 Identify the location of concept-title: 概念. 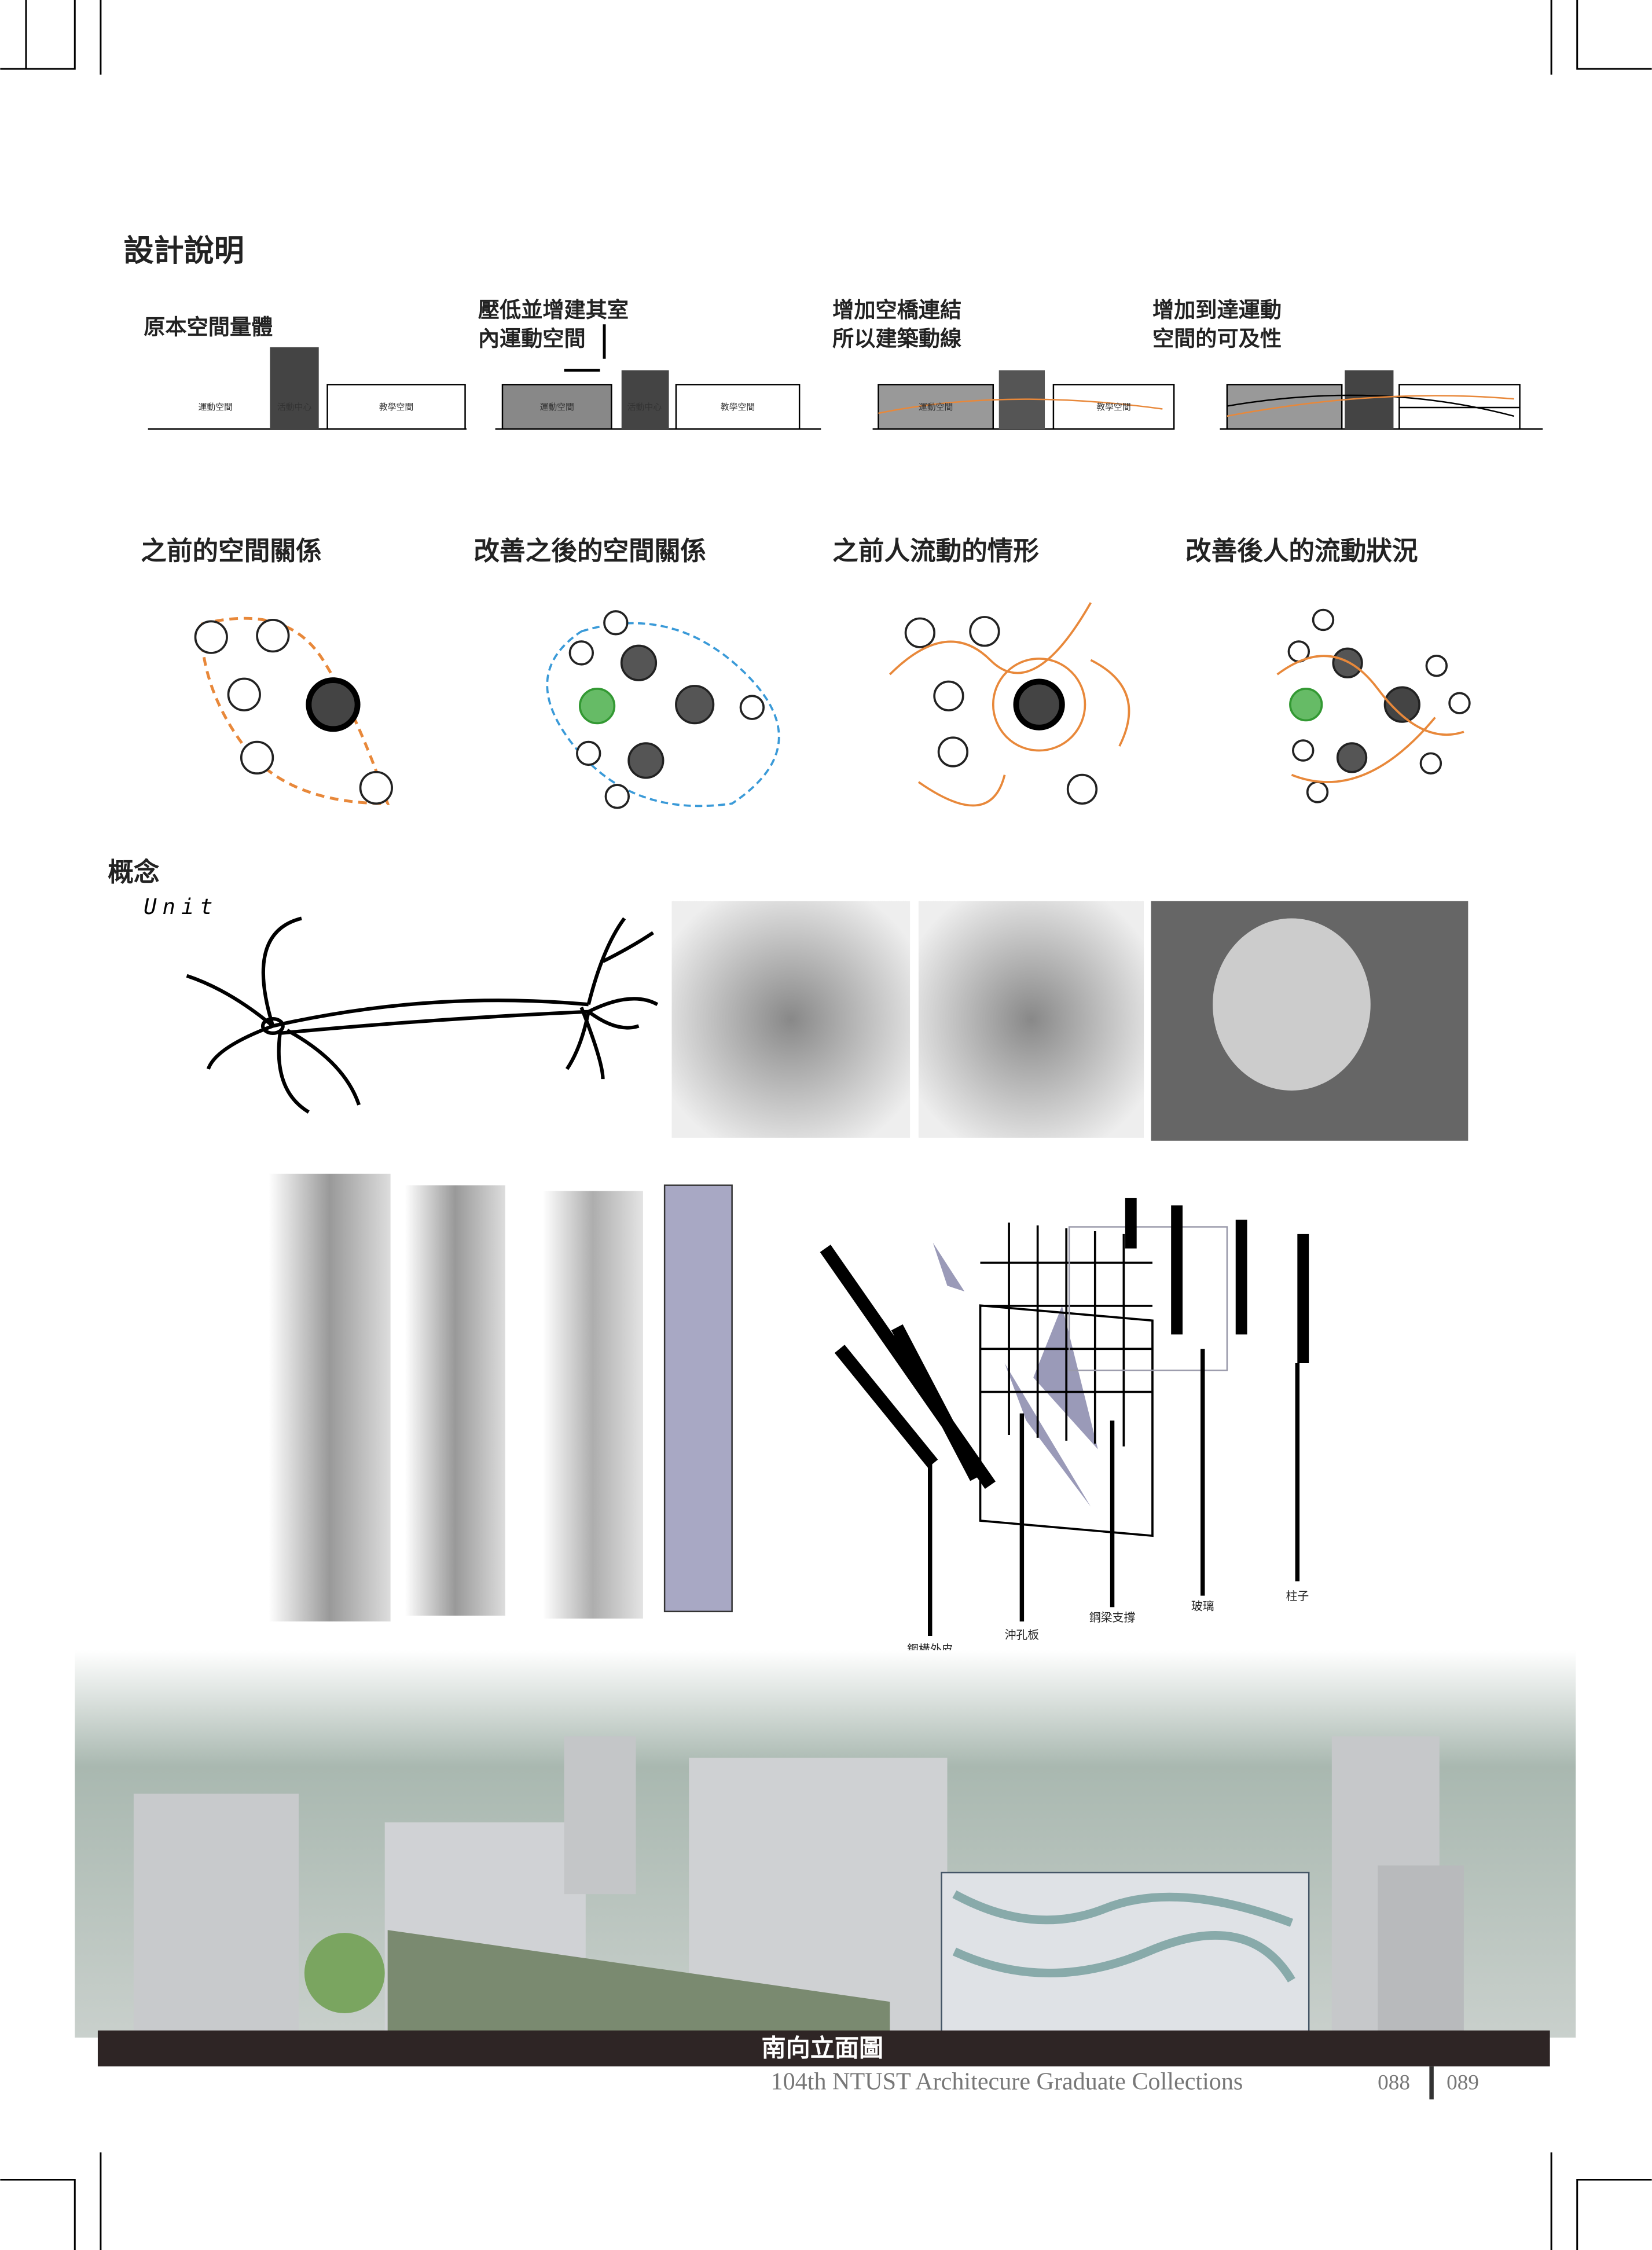
(134, 872).